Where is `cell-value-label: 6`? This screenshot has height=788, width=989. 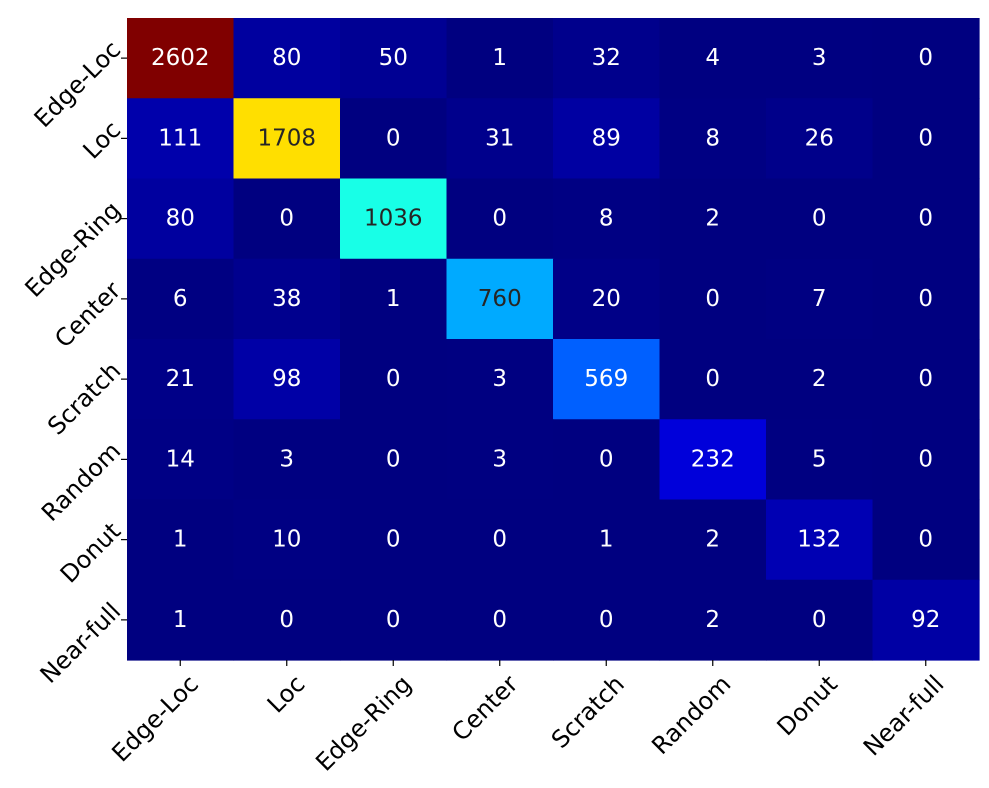
cell-value-label: 6 is located at coordinates (180, 299).